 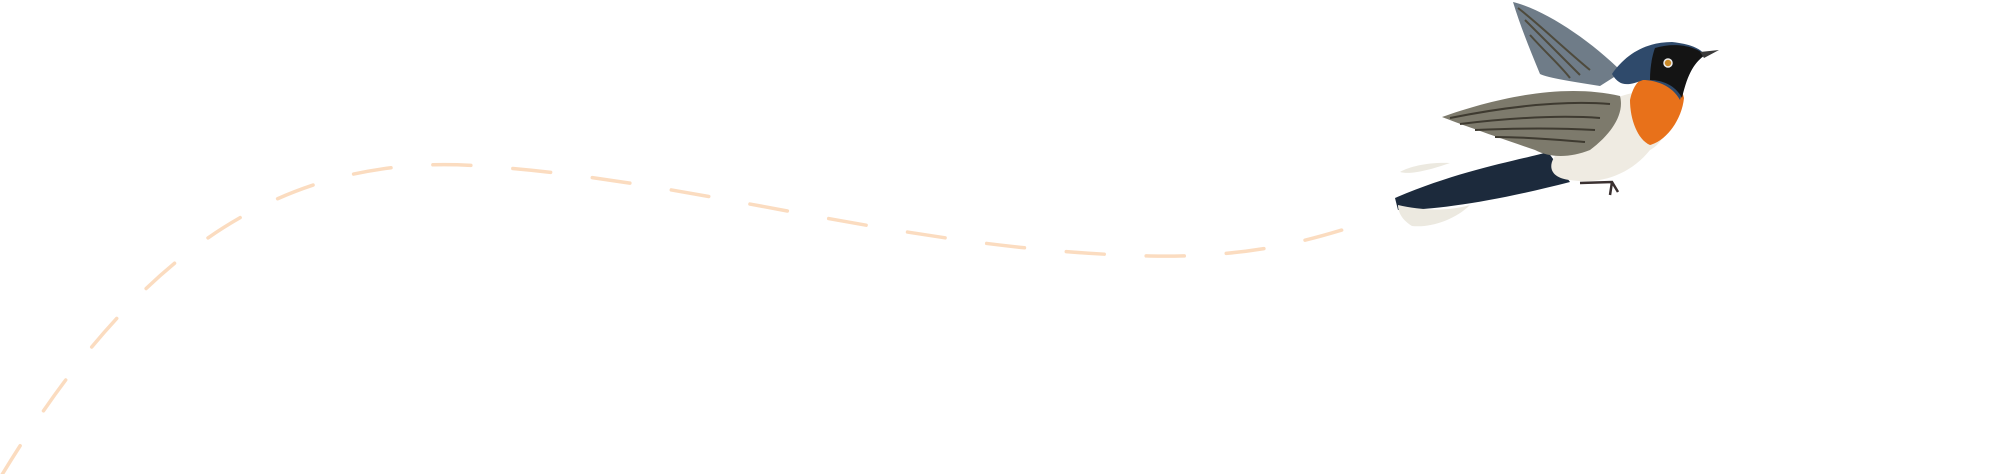 I want to click on bird-upper-wing, so click(x=1567, y=44).